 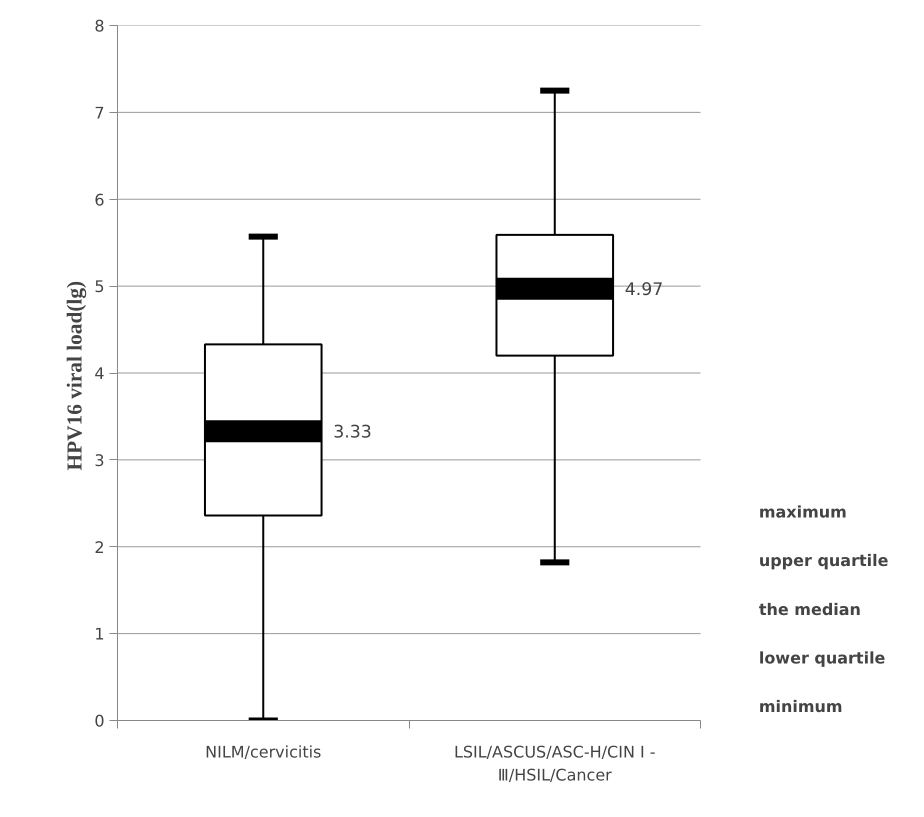 What do you see at coordinates (99, 460) in the screenshot?
I see `y-tick-label: 3` at bounding box center [99, 460].